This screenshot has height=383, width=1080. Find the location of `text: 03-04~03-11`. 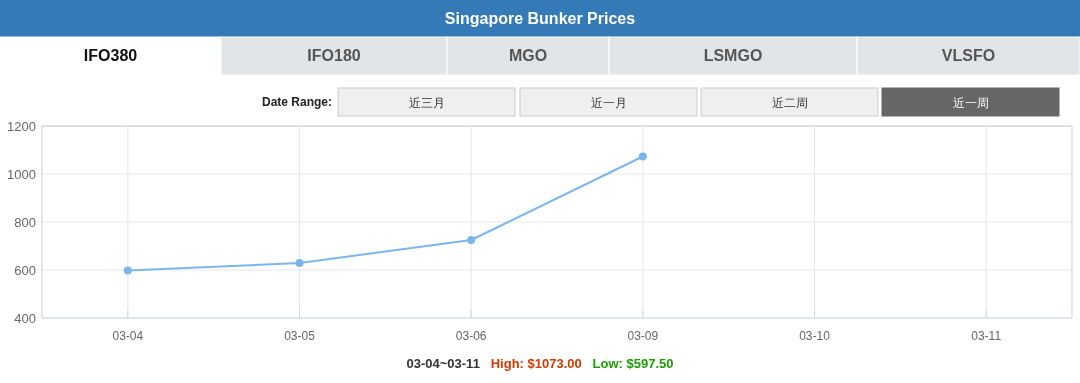

text: 03-04~03-11 is located at coordinates (443, 363).